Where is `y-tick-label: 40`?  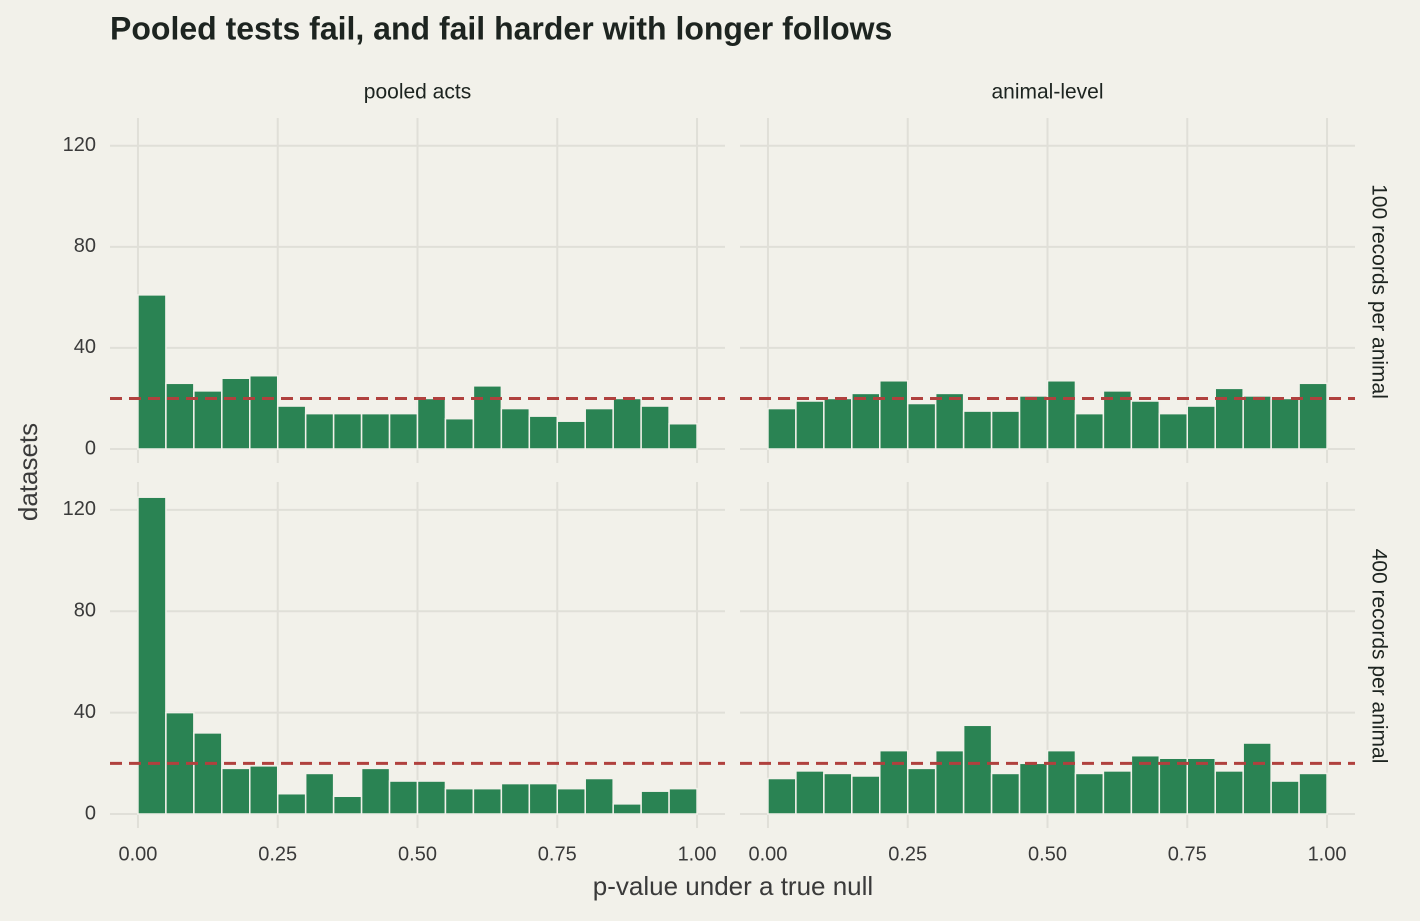 y-tick-label: 40 is located at coordinates (85, 347).